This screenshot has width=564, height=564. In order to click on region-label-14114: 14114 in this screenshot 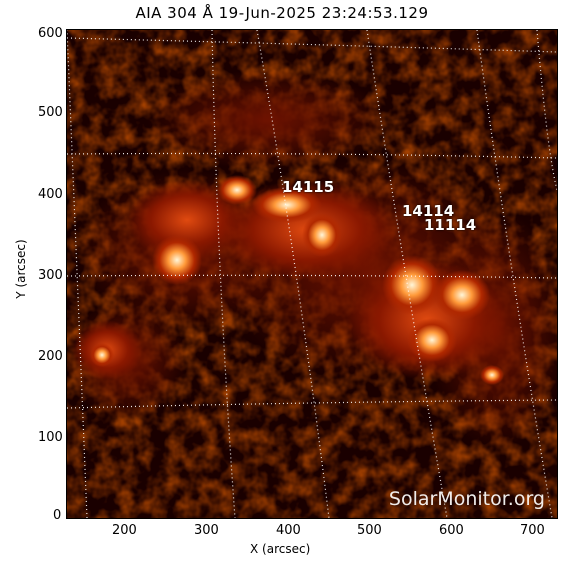, I will do `click(428, 211)`.